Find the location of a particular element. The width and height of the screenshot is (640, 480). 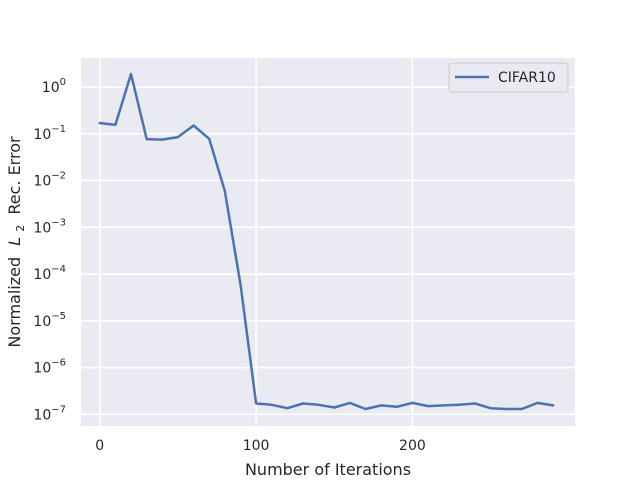

legend-box is located at coordinates (508, 77).